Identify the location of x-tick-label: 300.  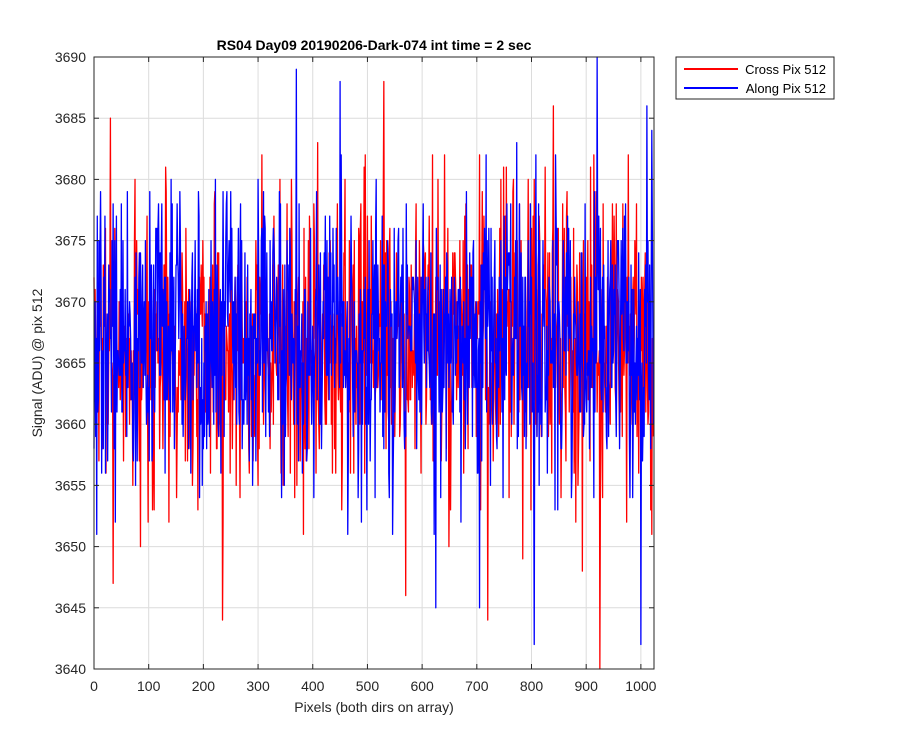
(258, 686).